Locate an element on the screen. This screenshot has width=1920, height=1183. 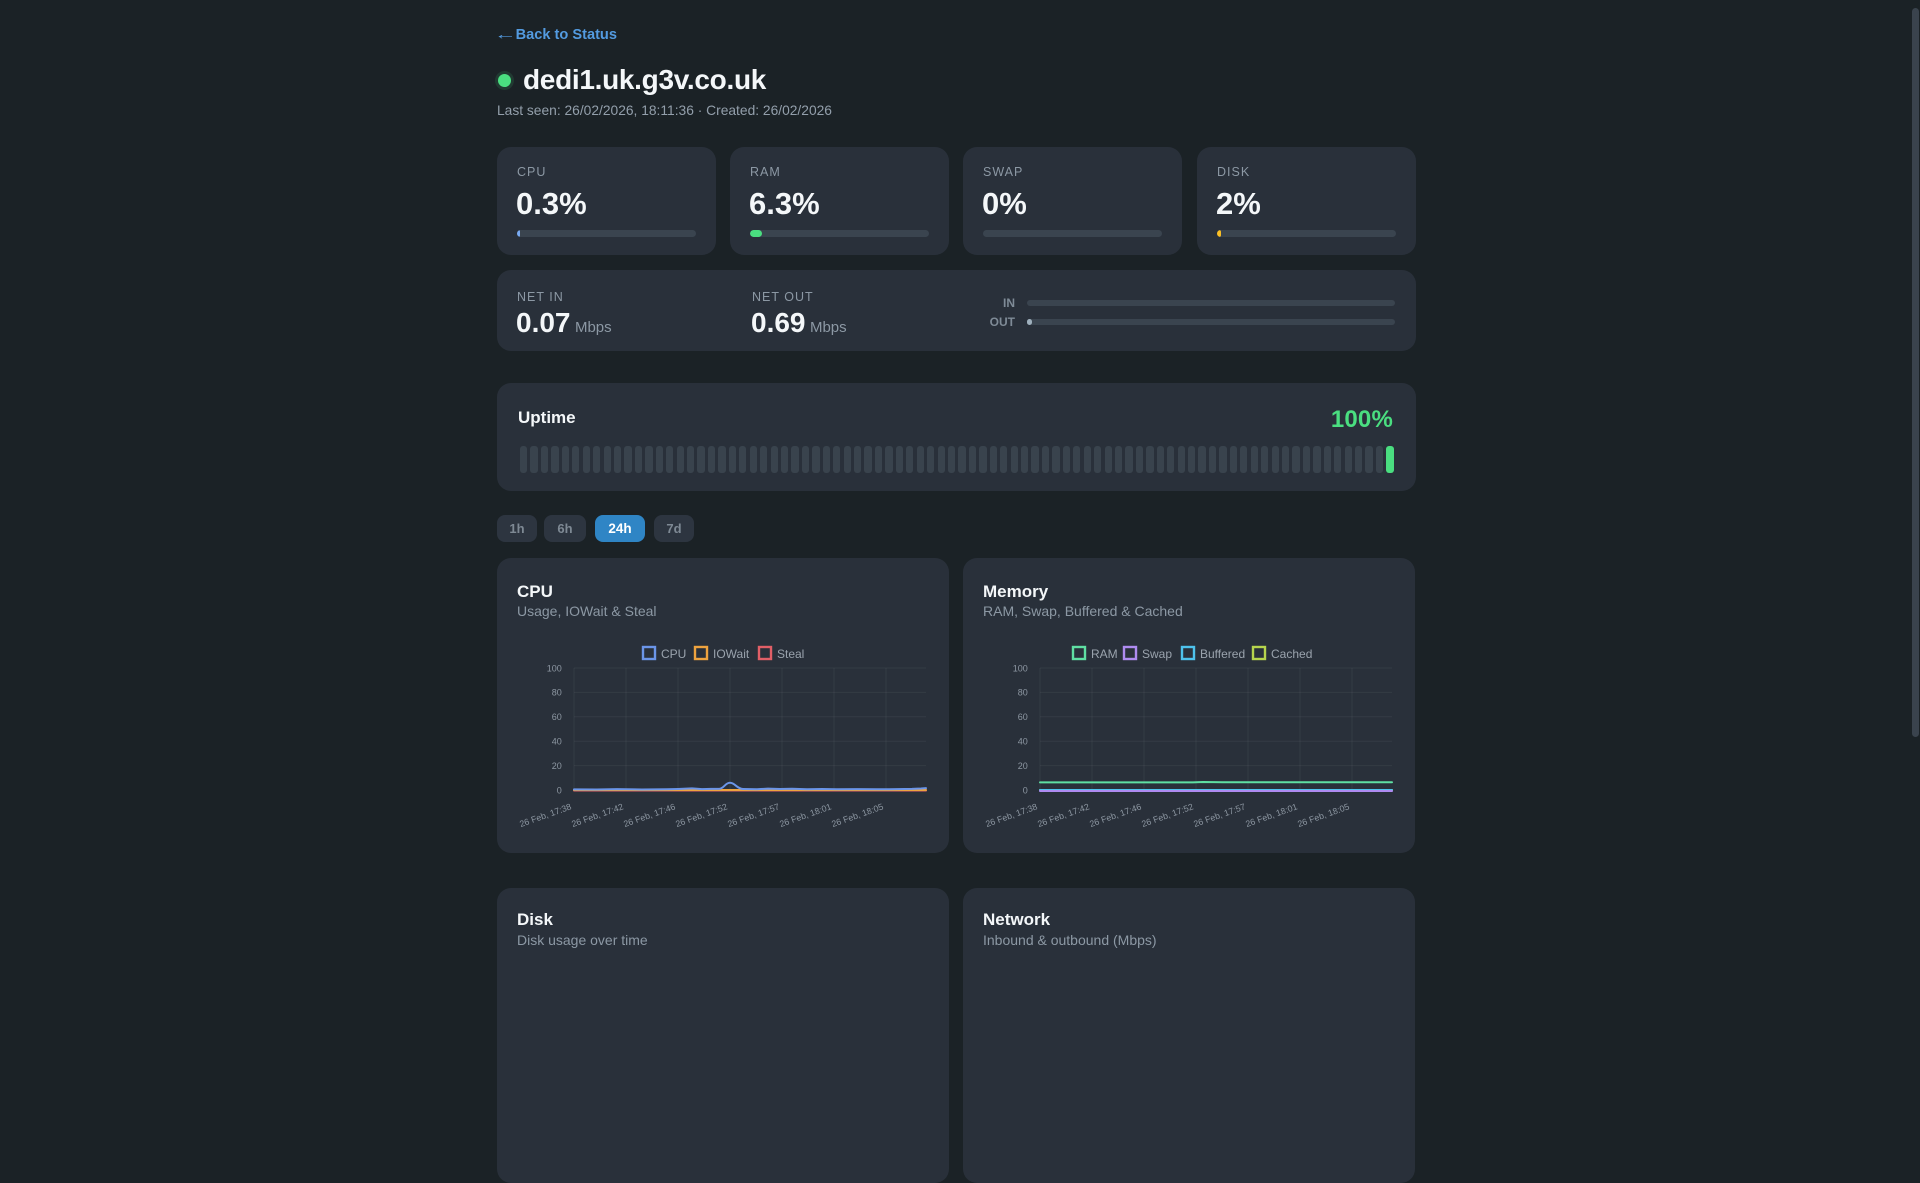
svg-text: Swap is located at coordinates (1157, 654).